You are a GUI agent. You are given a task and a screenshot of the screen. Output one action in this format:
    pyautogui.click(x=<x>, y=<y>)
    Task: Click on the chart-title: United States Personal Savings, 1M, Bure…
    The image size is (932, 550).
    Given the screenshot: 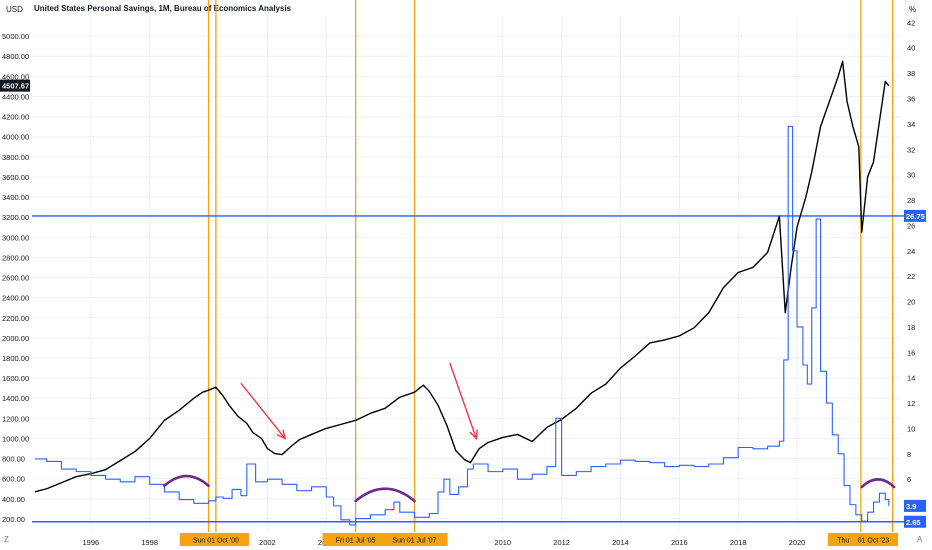 What is the action you would take?
    pyautogui.click(x=163, y=8)
    